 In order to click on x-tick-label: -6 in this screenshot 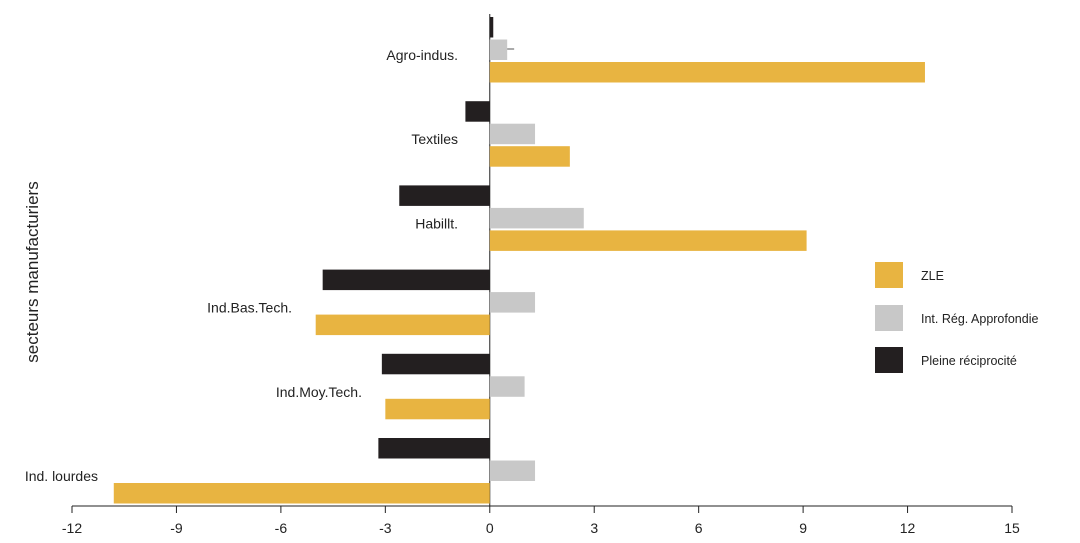, I will do `click(281, 528)`.